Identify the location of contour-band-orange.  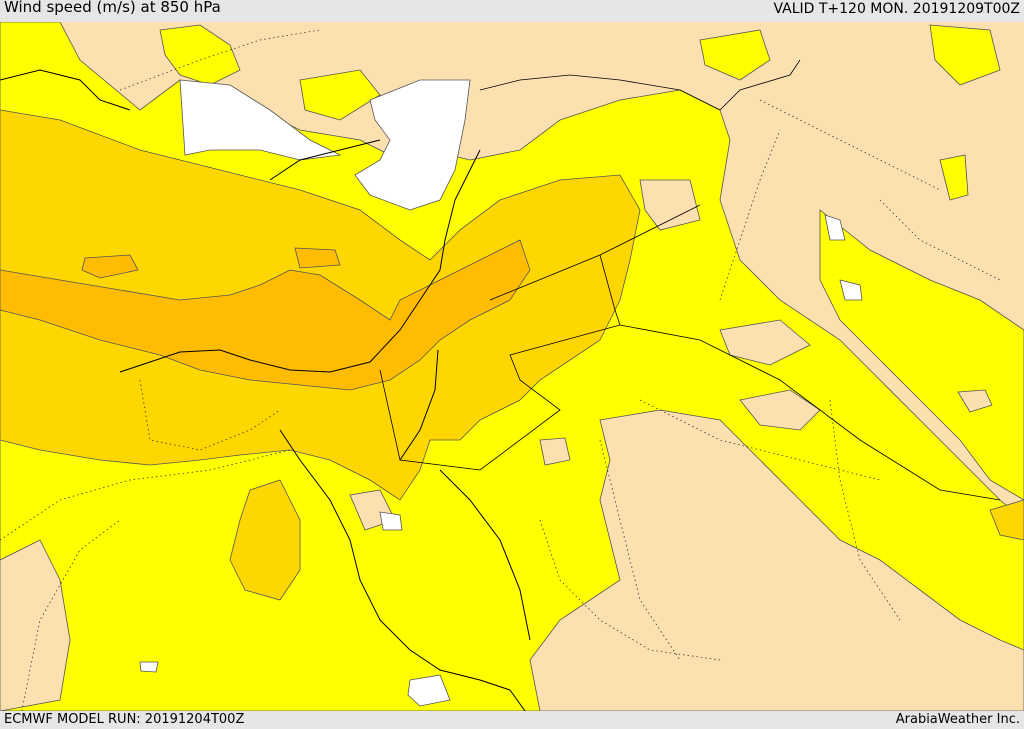
(265, 315).